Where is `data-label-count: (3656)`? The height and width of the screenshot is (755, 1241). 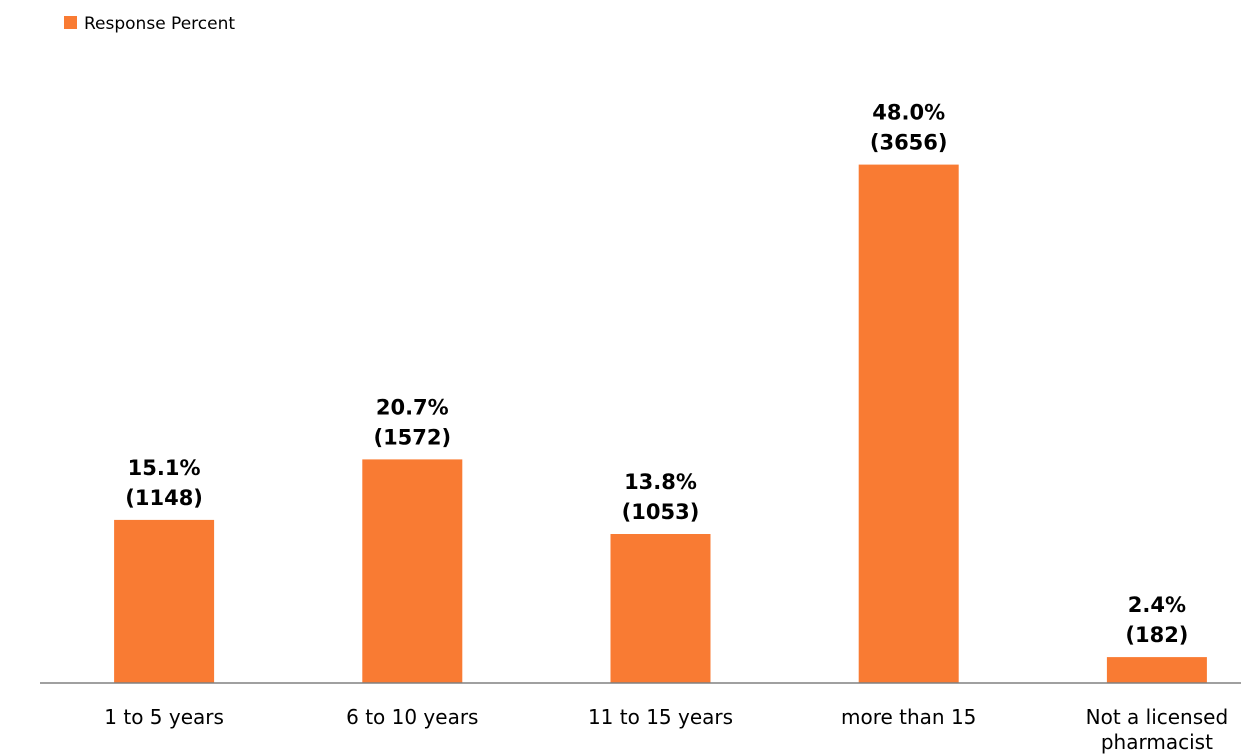
data-label-count: (3656) is located at coordinates (909, 143).